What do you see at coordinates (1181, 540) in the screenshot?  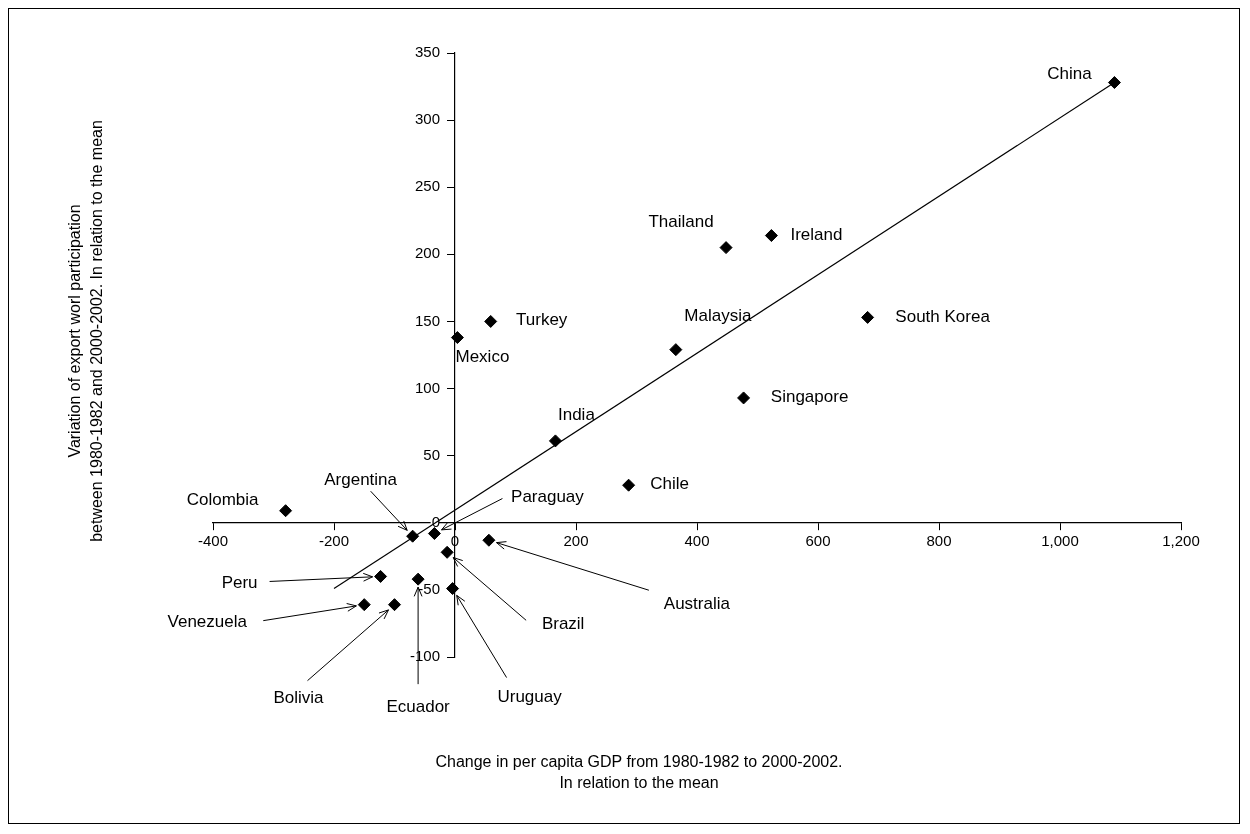 I see `x-tick-label: 1,200` at bounding box center [1181, 540].